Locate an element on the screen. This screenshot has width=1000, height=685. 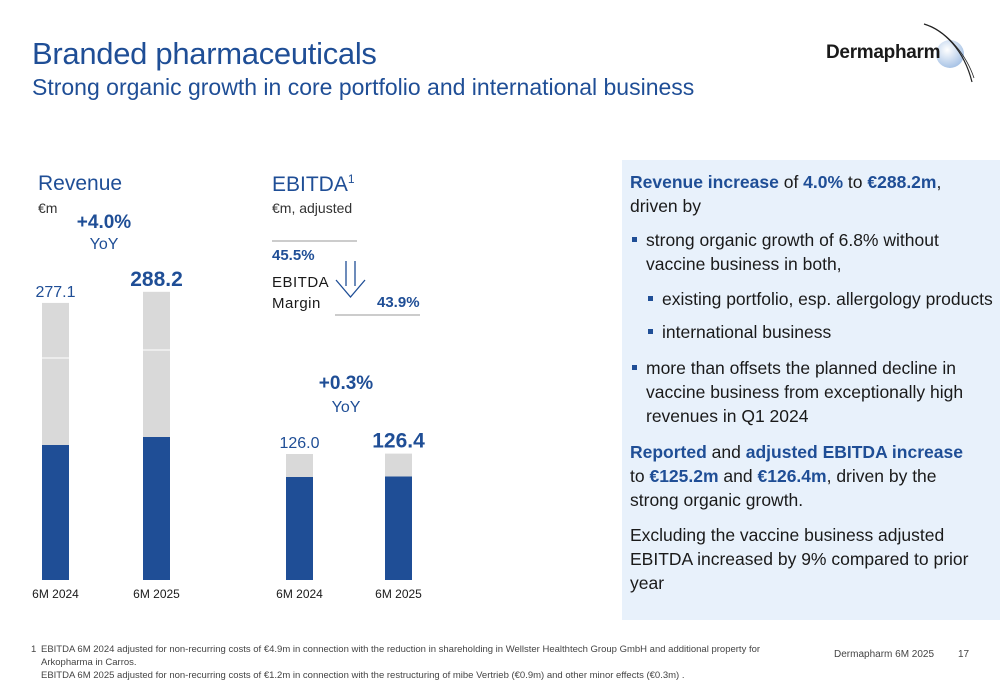
ebitda-chart-title: EBITDA1 is located at coordinates (313, 184).